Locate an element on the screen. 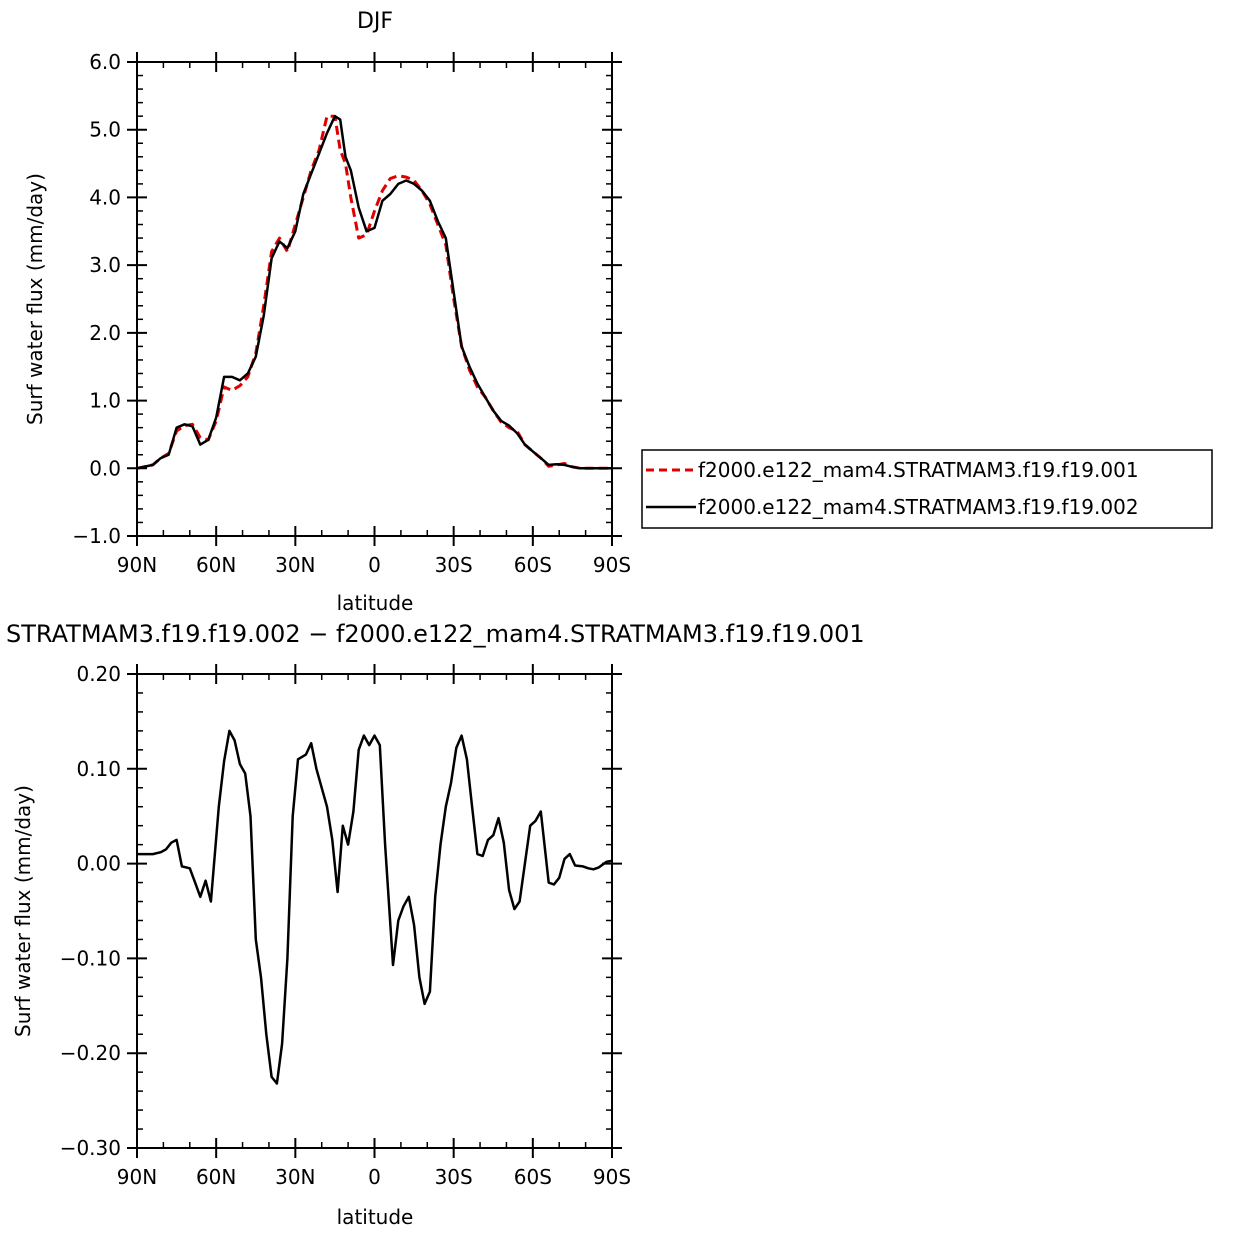 The width and height of the screenshot is (1235, 1235). ytick-label: 0.0 is located at coordinates (105, 468).